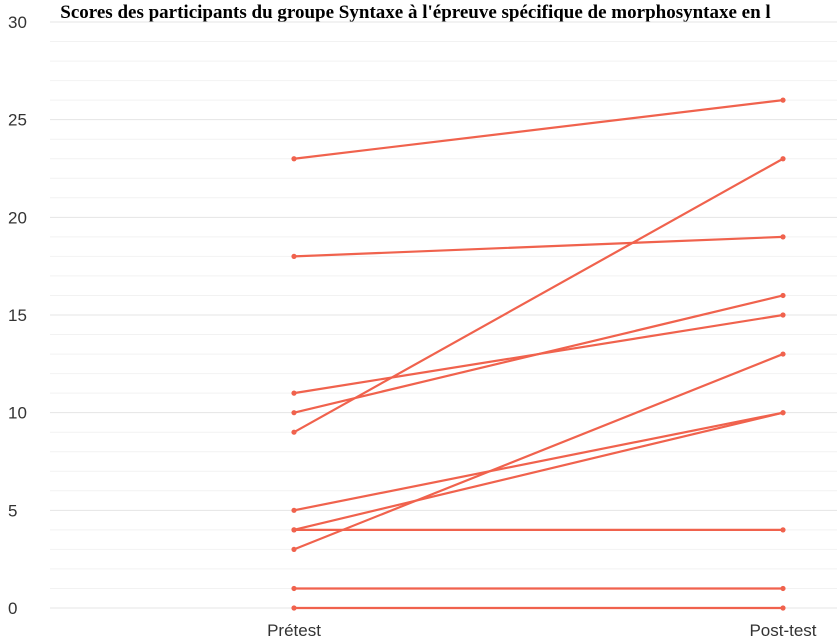 This screenshot has height=642, width=837. Describe the element at coordinates (12, 608) in the screenshot. I see `y-tick-label: 0` at that location.